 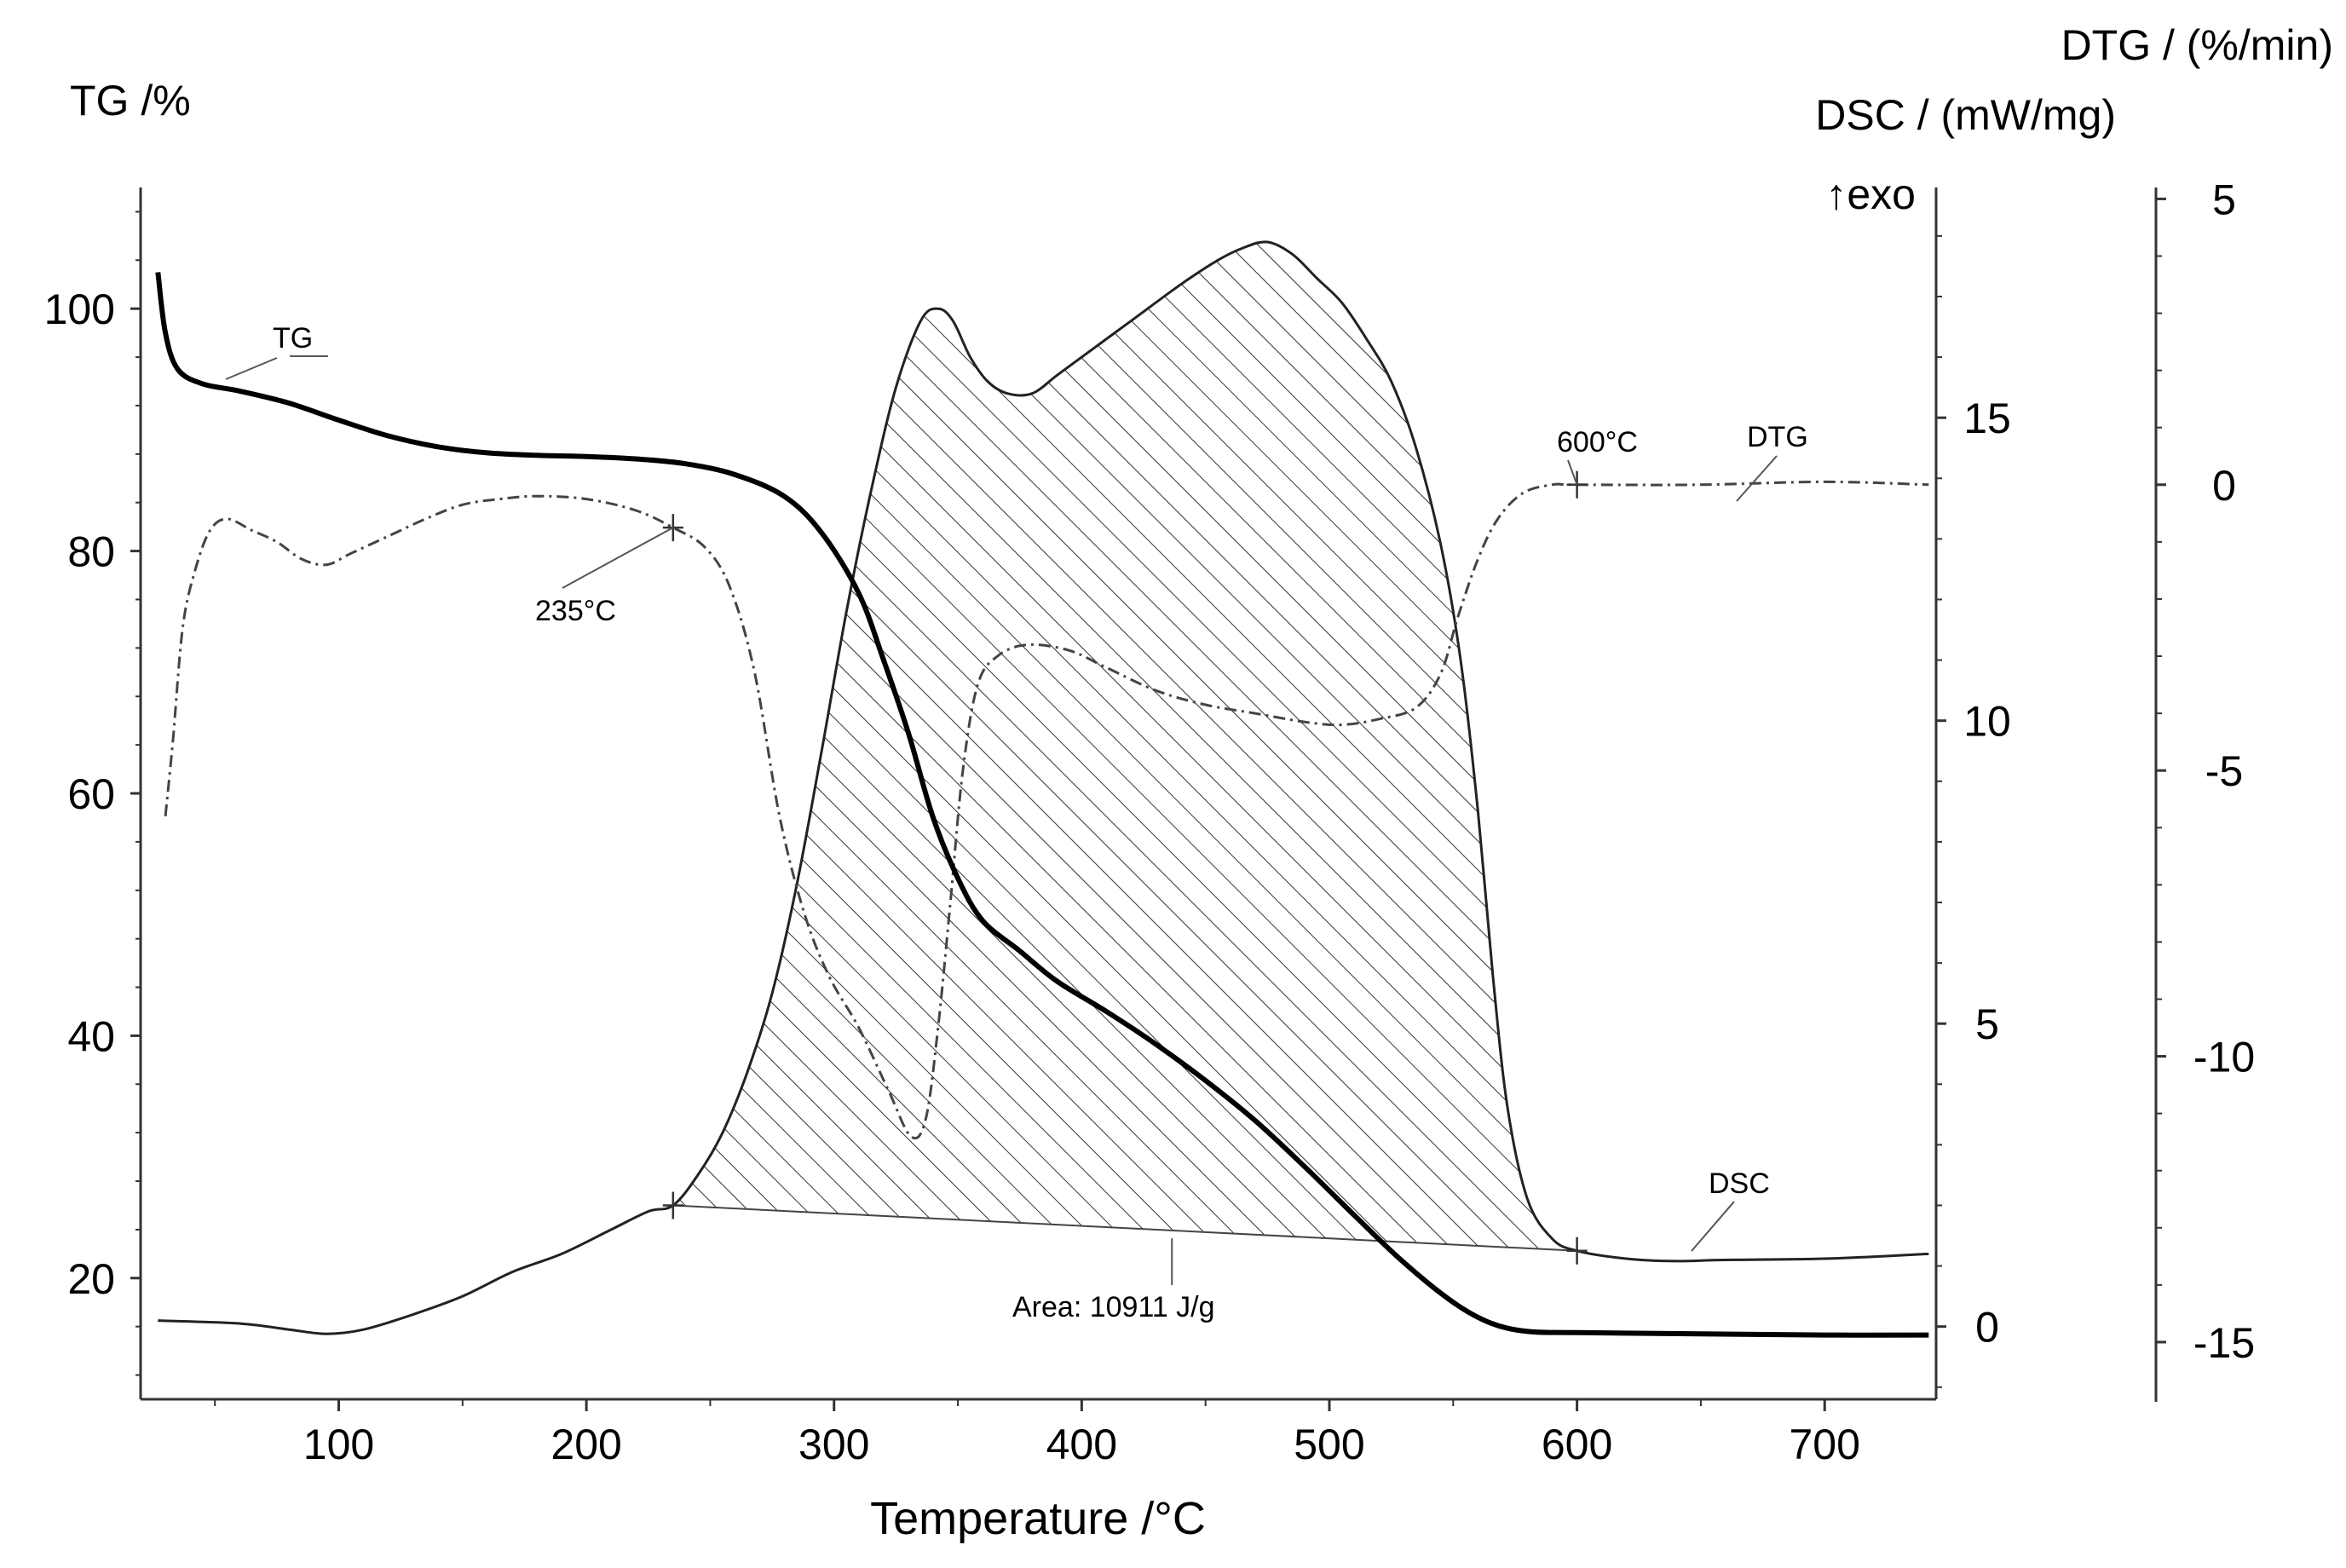 I want to click on tg-tick-label: 40, so click(x=91, y=1036).